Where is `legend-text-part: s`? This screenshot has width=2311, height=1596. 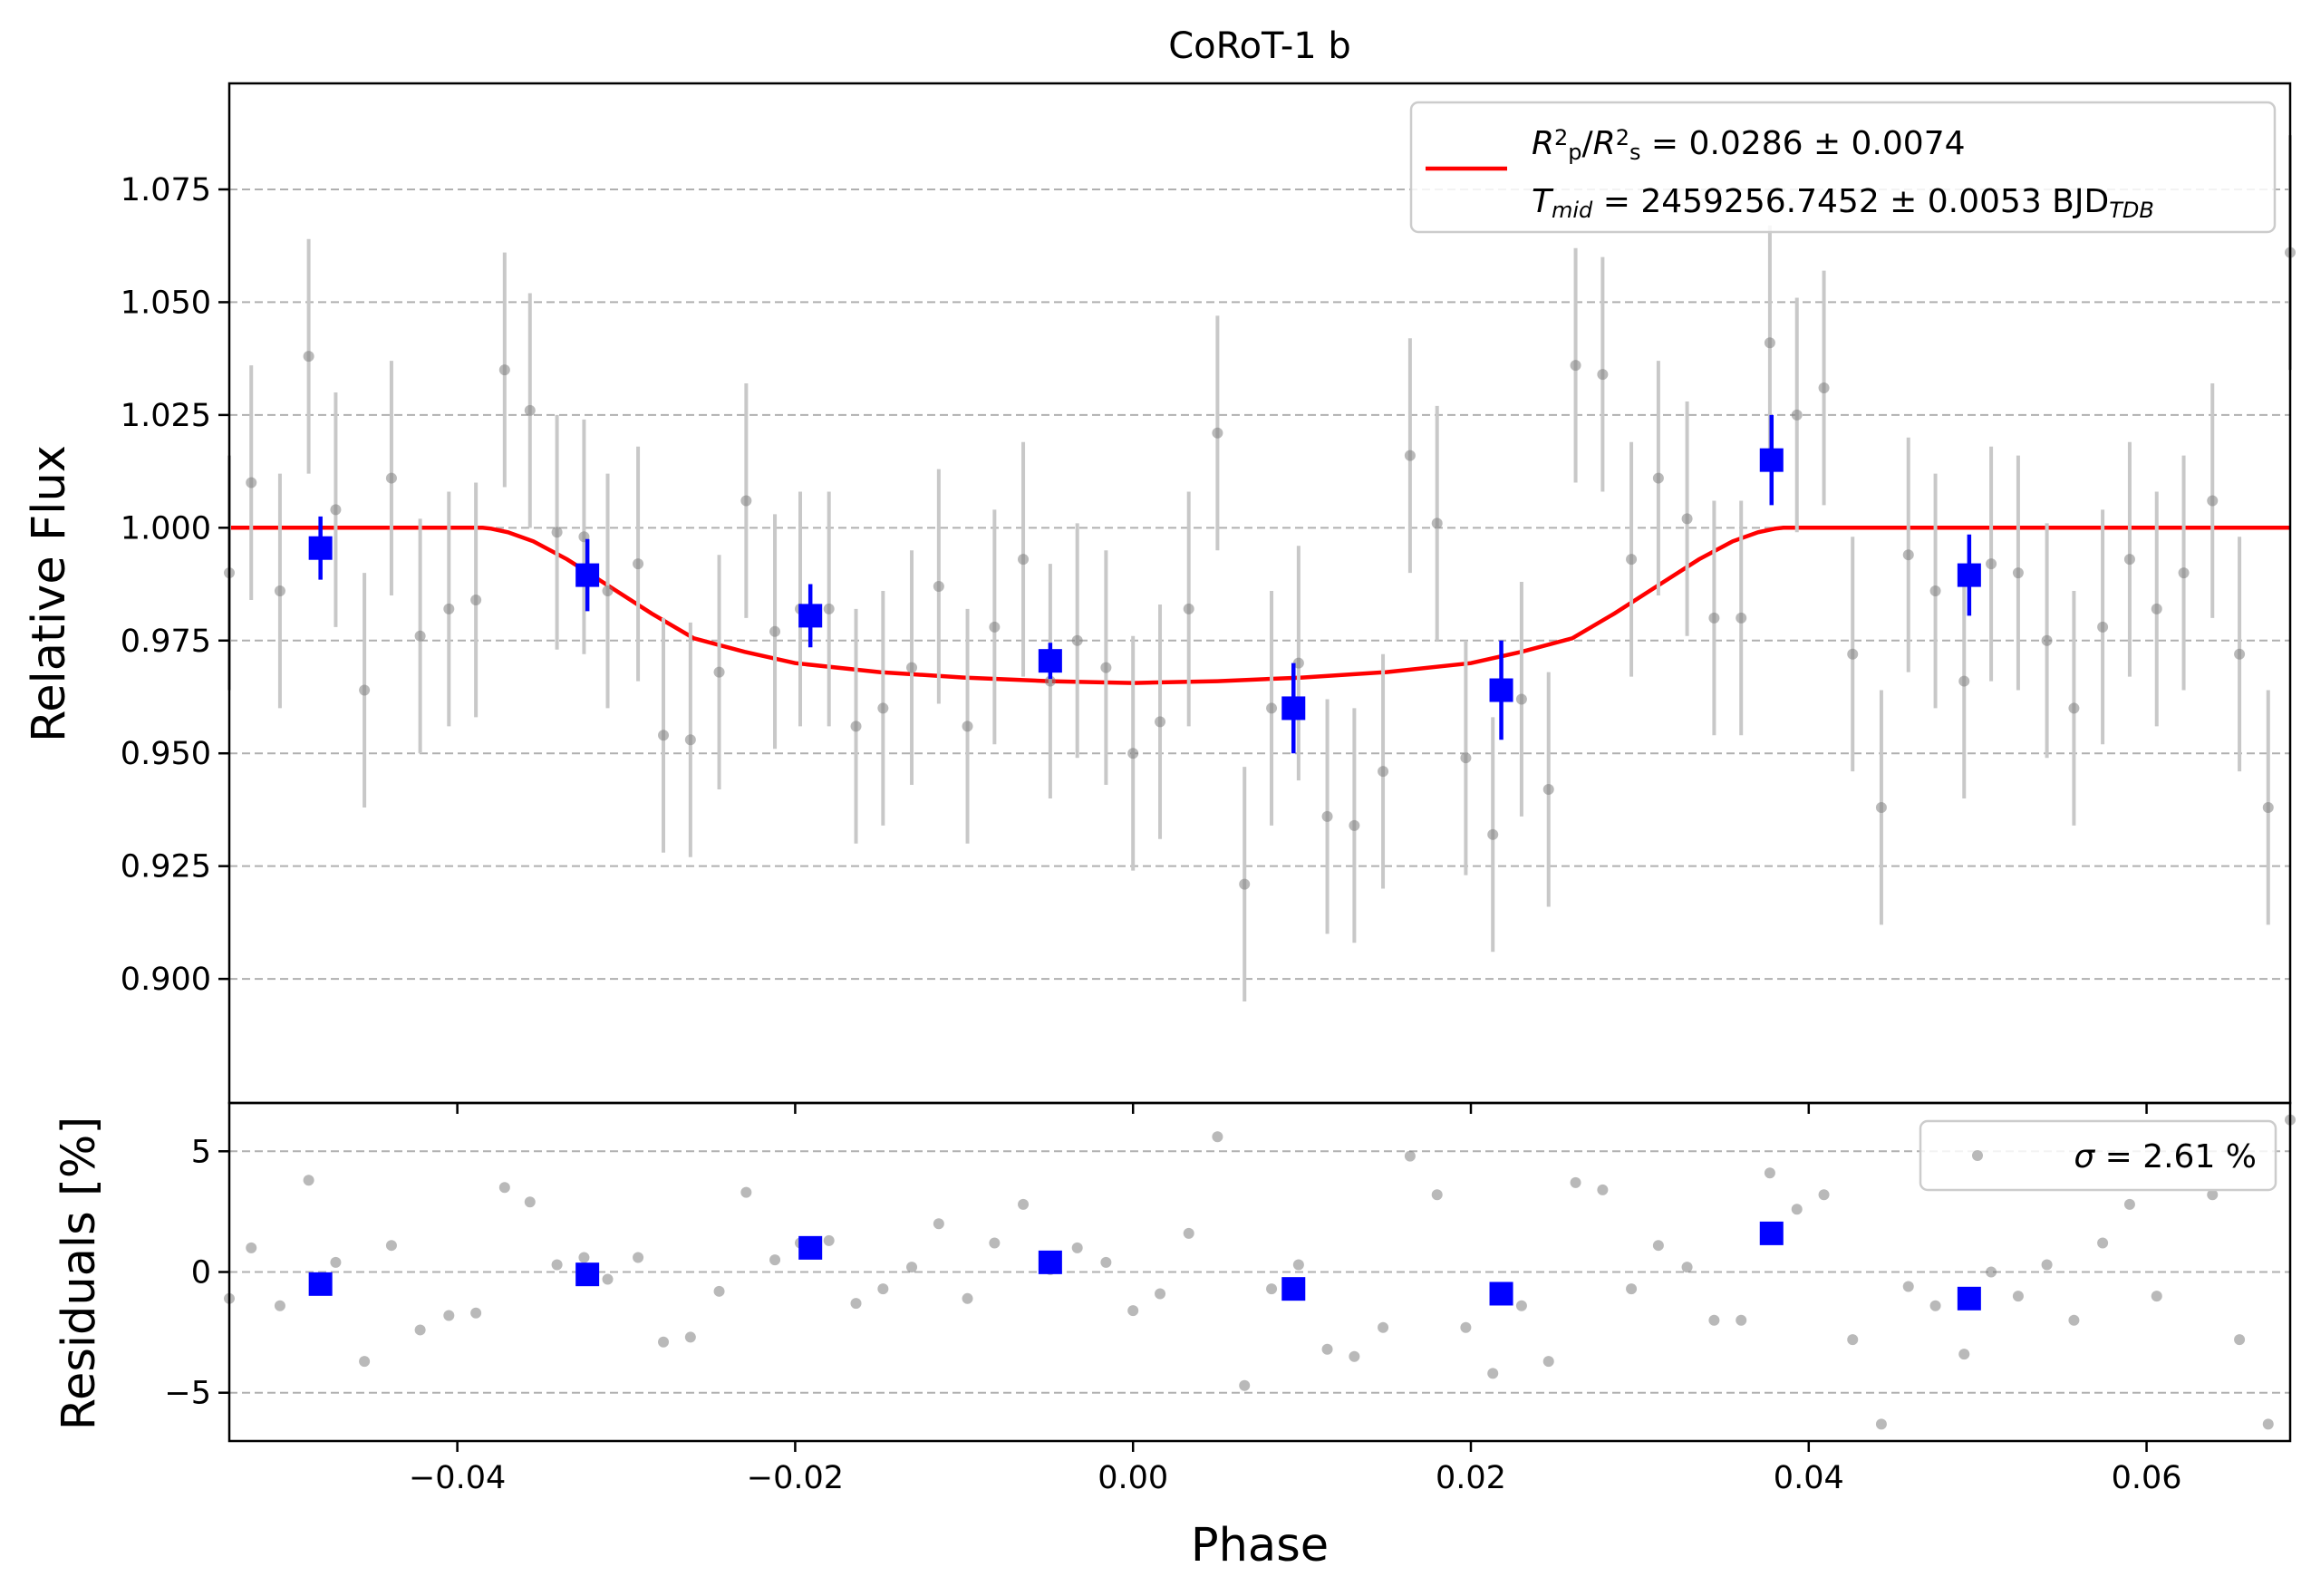 legend-text-part: s is located at coordinates (1635, 152).